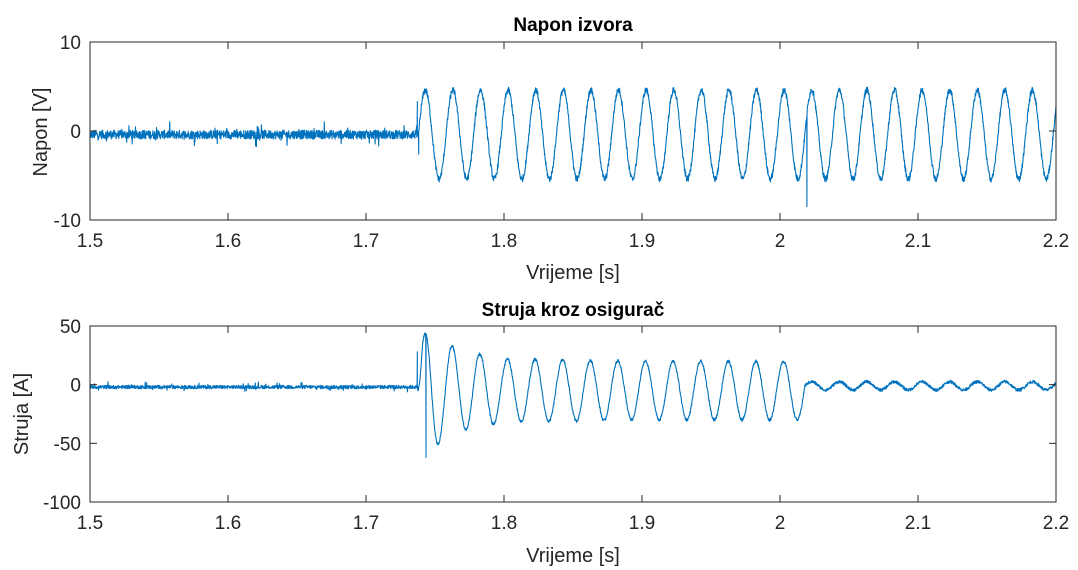 Image resolution: width=1078 pixels, height=570 pixels. Describe the element at coordinates (573, 310) in the screenshot. I see `current-chart-title: Struja kroz osigurač` at that location.